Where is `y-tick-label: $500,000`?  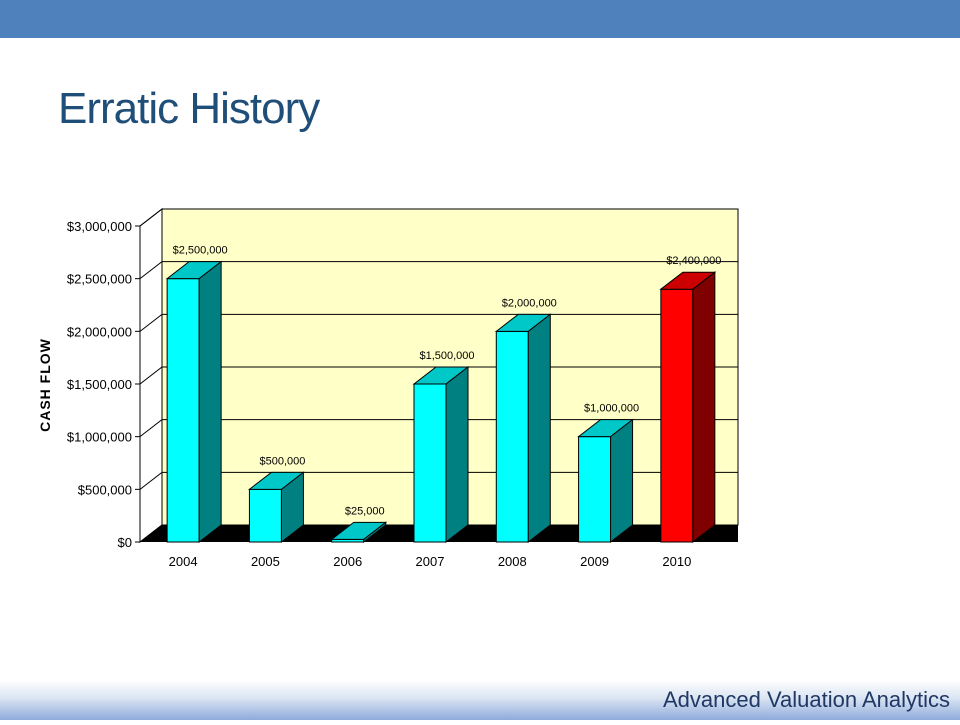 y-tick-label: $500,000 is located at coordinates (105, 489).